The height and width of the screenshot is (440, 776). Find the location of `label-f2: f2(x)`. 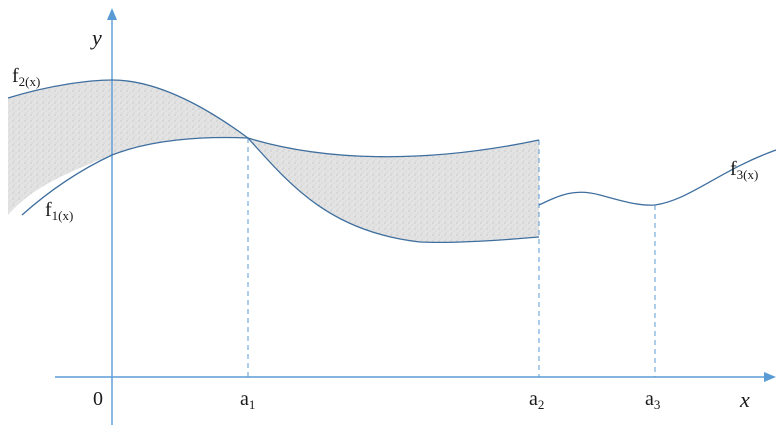

label-f2: f2(x) is located at coordinates (26, 77).